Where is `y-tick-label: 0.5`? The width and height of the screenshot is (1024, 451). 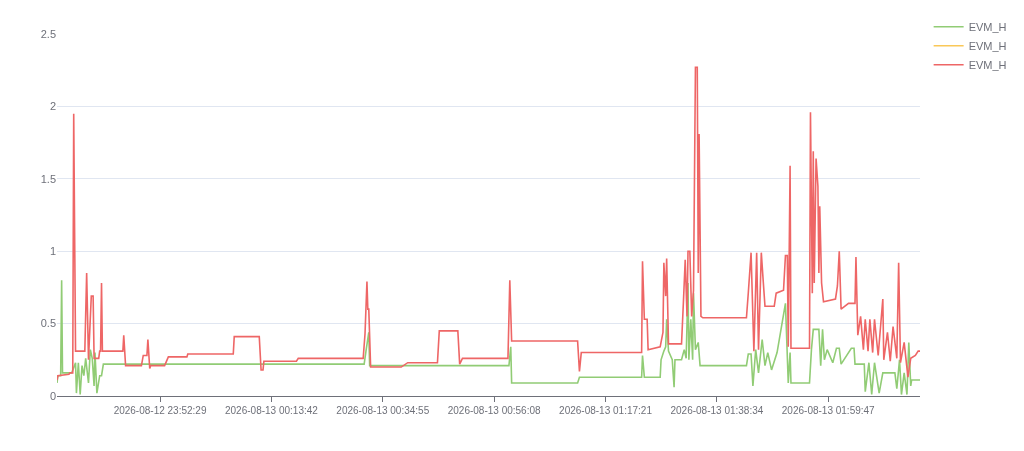 y-tick-label: 0.5 is located at coordinates (48, 323).